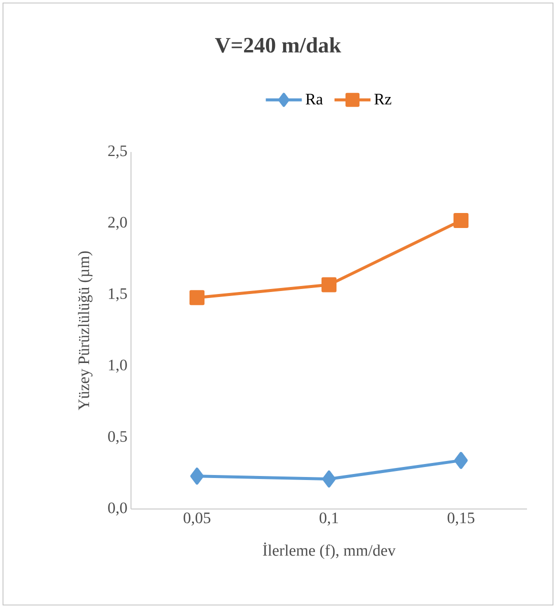 The width and height of the screenshot is (556, 608). What do you see at coordinates (117, 295) in the screenshot?
I see `y-tick-label: 1,5` at bounding box center [117, 295].